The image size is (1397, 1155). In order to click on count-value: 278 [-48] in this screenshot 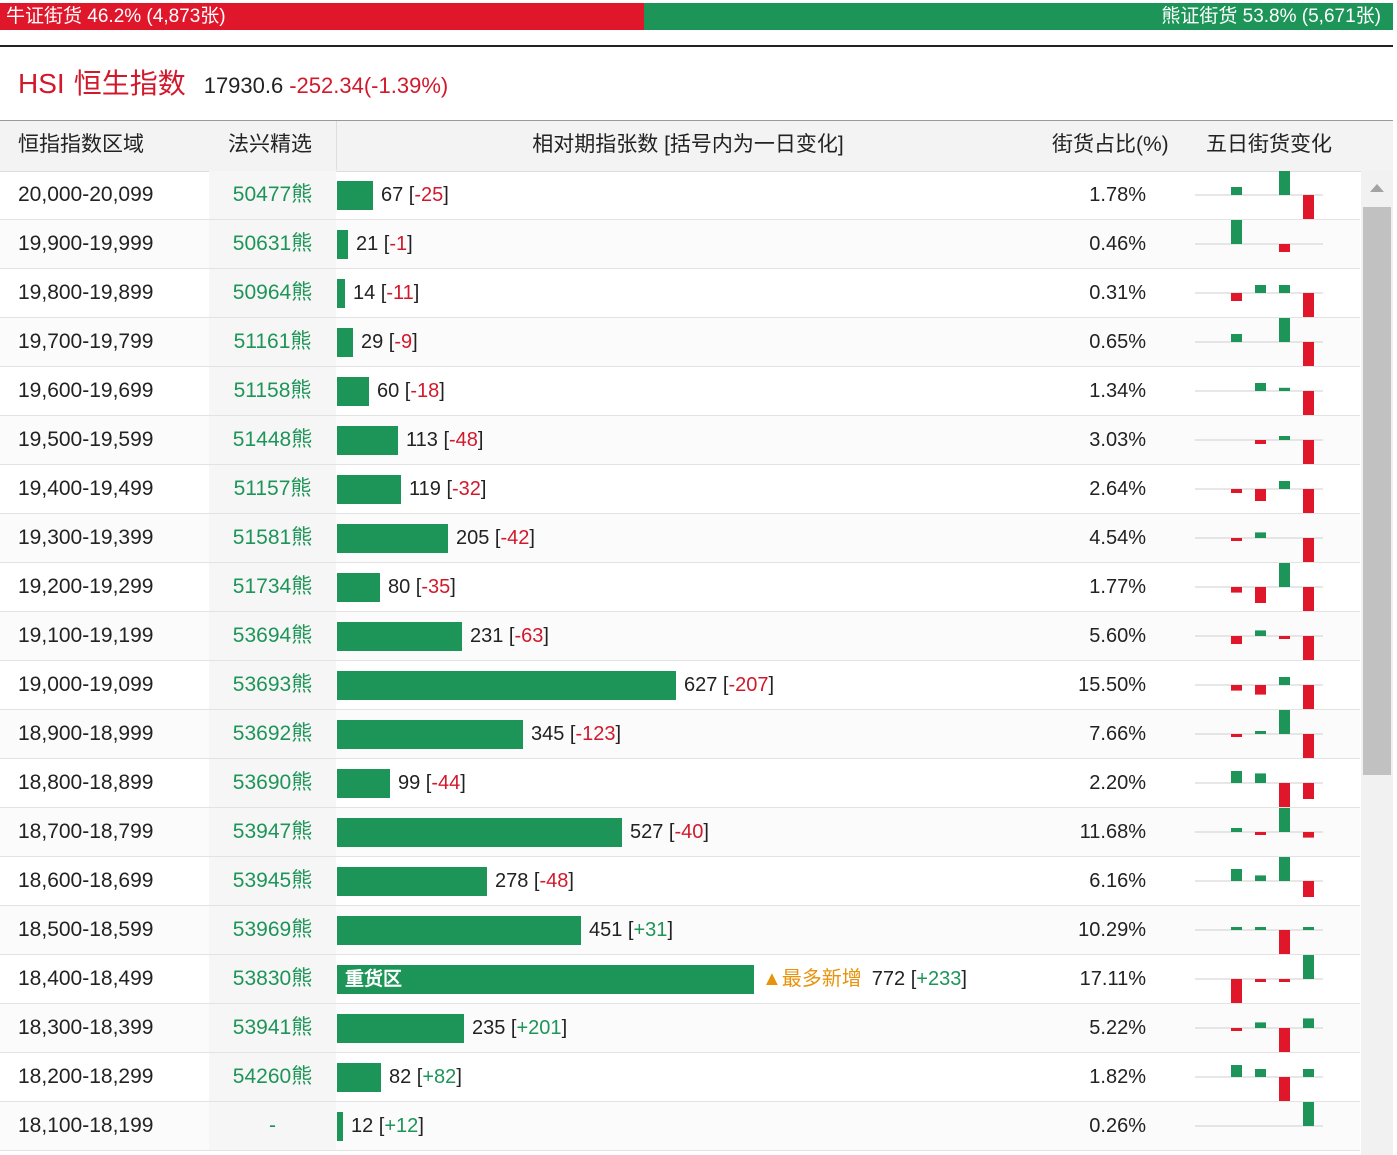, I will do `click(534, 881)`.